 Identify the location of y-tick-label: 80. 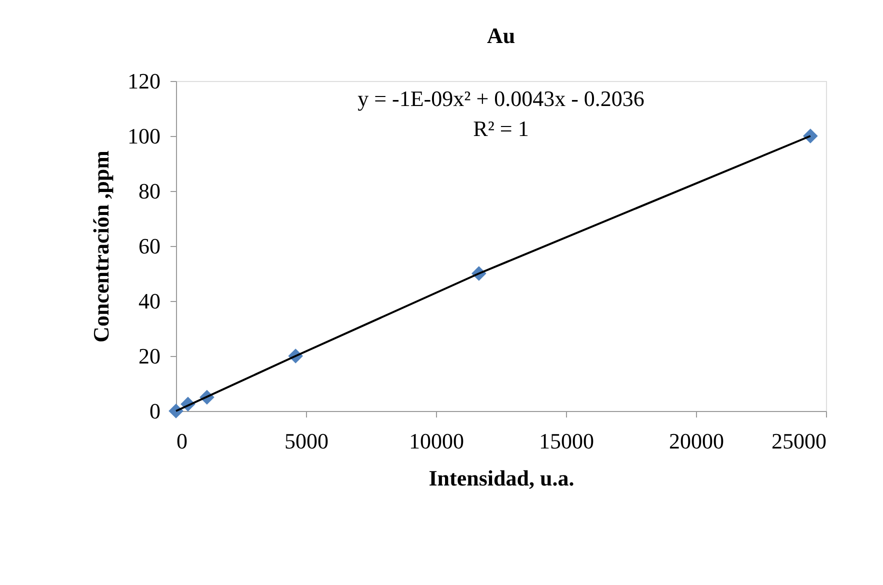
(149, 191).